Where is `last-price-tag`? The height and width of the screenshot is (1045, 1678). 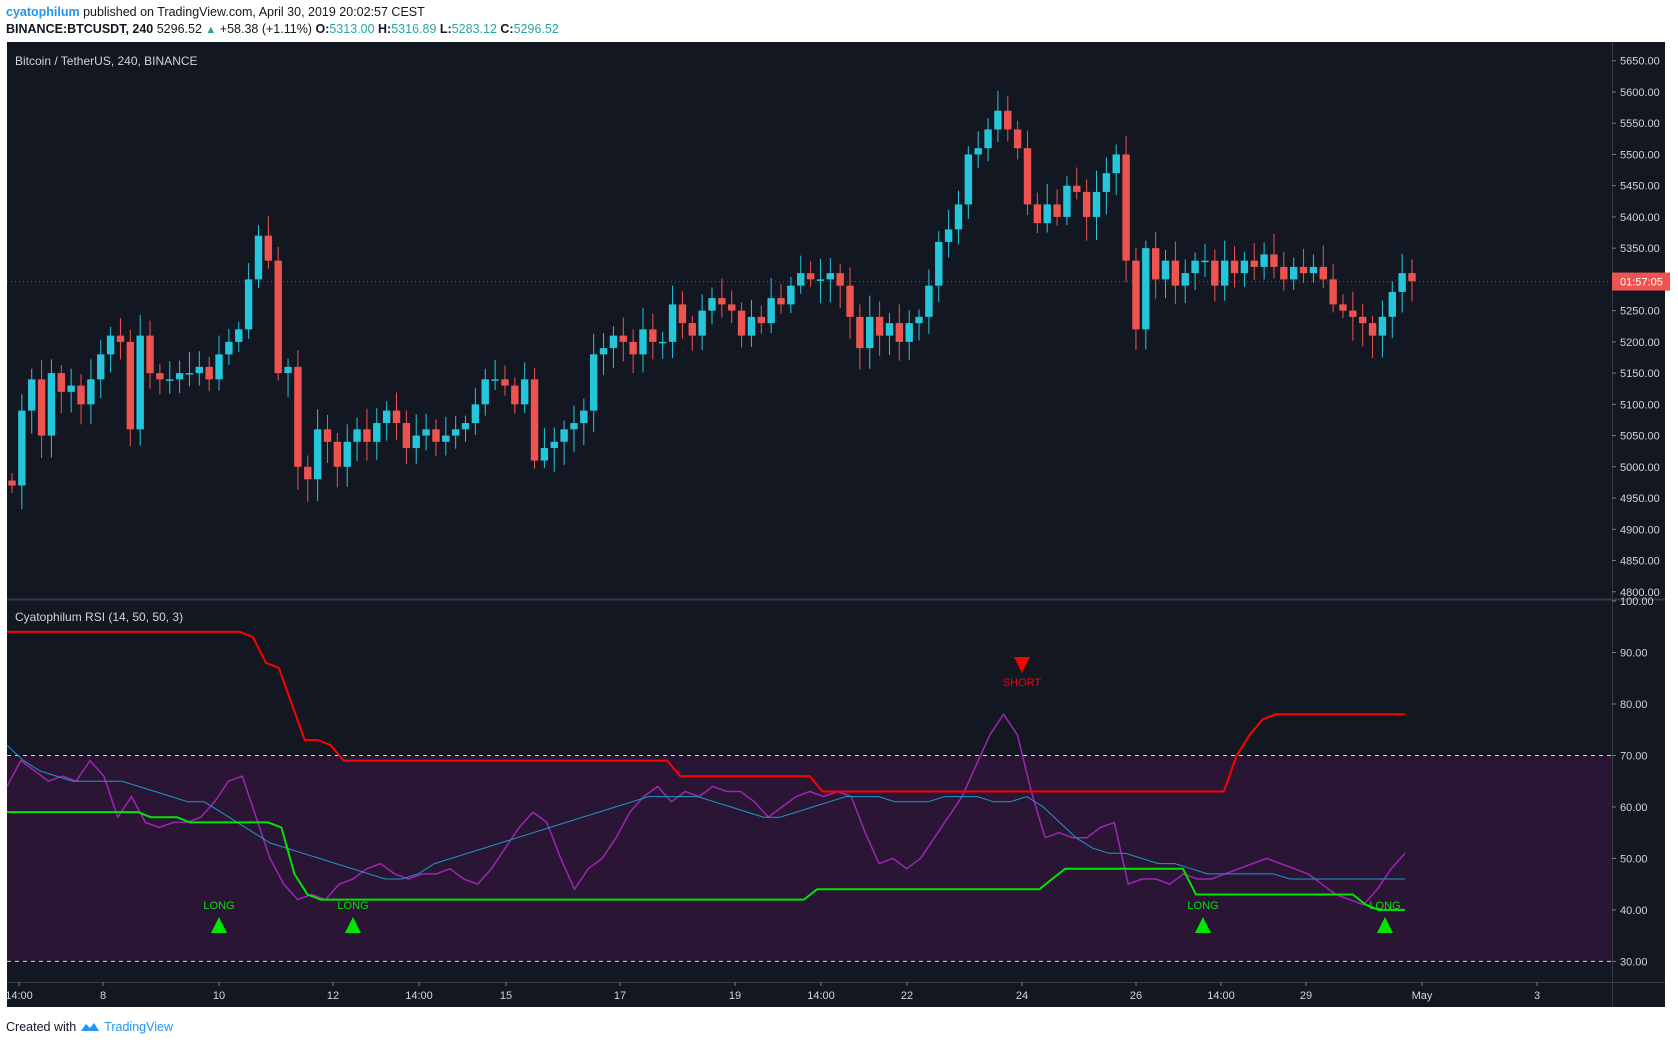
last-price-tag is located at coordinates (1641, 281).